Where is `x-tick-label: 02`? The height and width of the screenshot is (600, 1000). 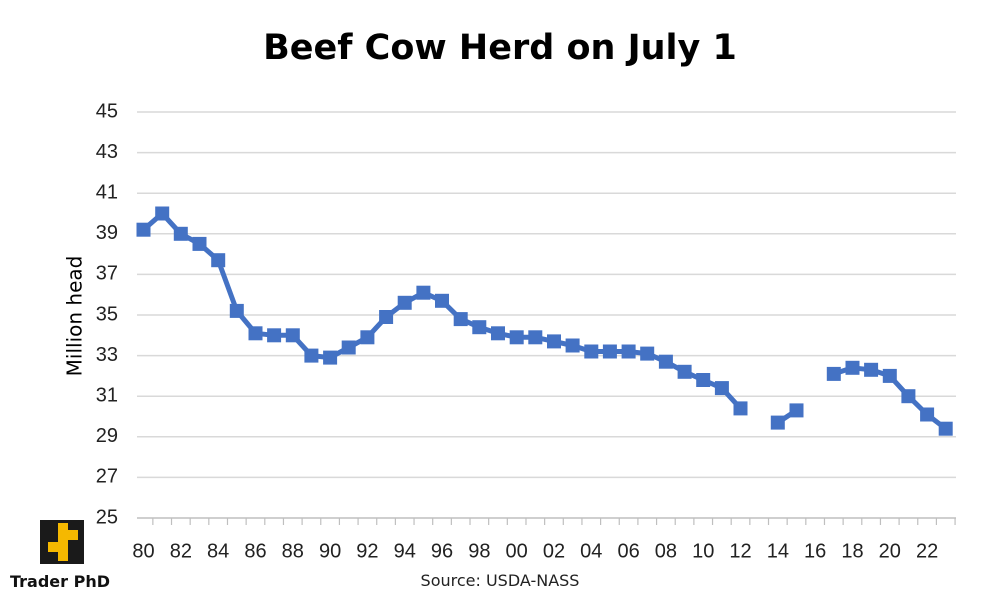 x-tick-label: 02 is located at coordinates (554, 551).